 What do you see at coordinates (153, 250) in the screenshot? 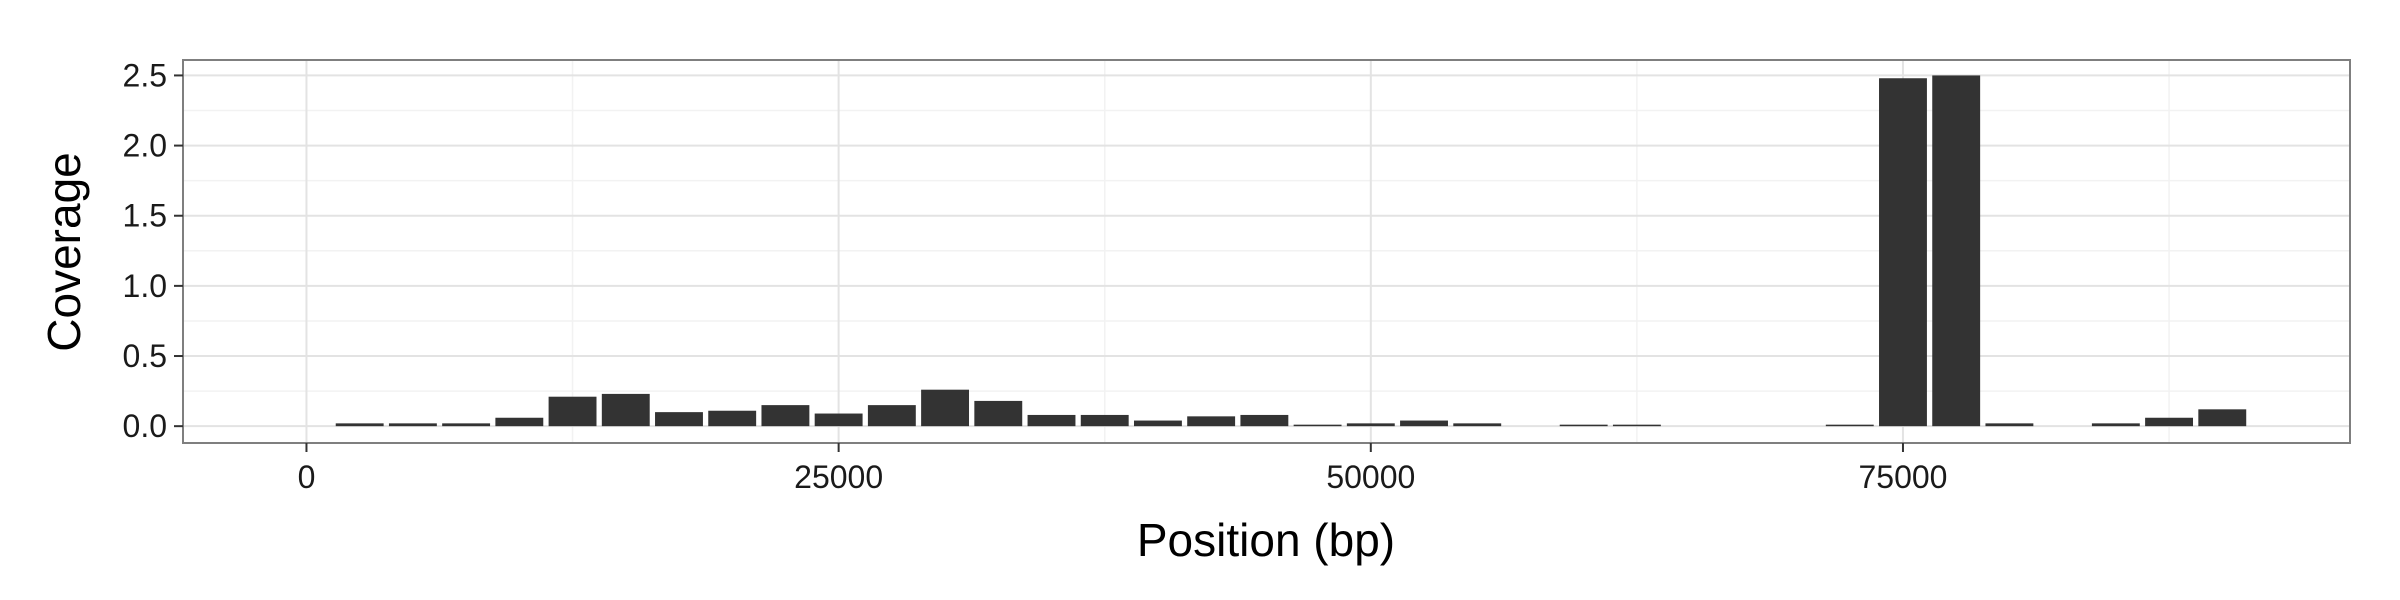
I see `y-axis: 0.0 0.5 1.0 1.5 2.0 2.5` at bounding box center [153, 250].